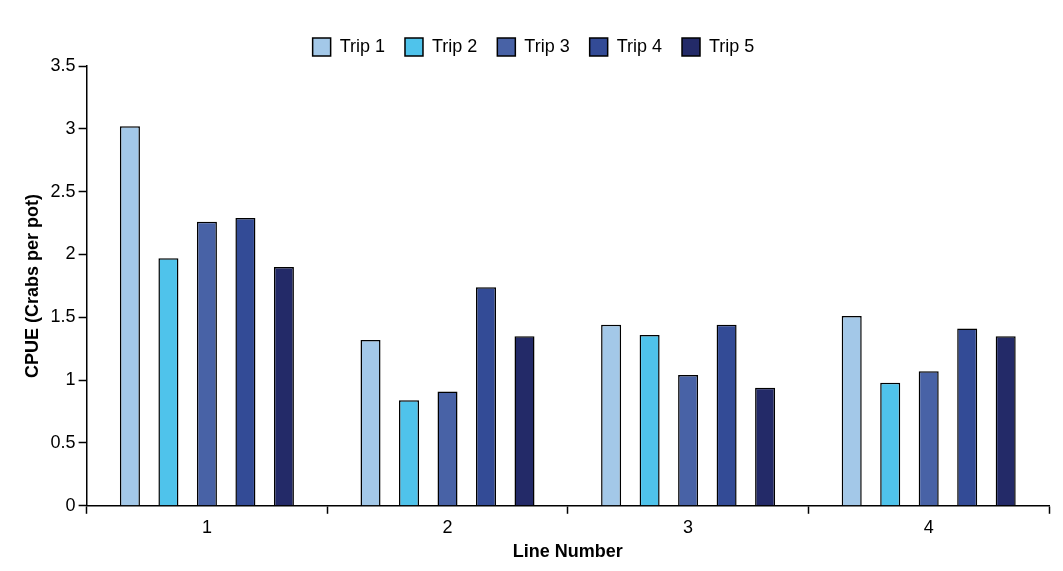 This screenshot has height=571, width=1063. Describe the element at coordinates (63, 316) in the screenshot. I see `y-tick-label: 1.5` at that location.